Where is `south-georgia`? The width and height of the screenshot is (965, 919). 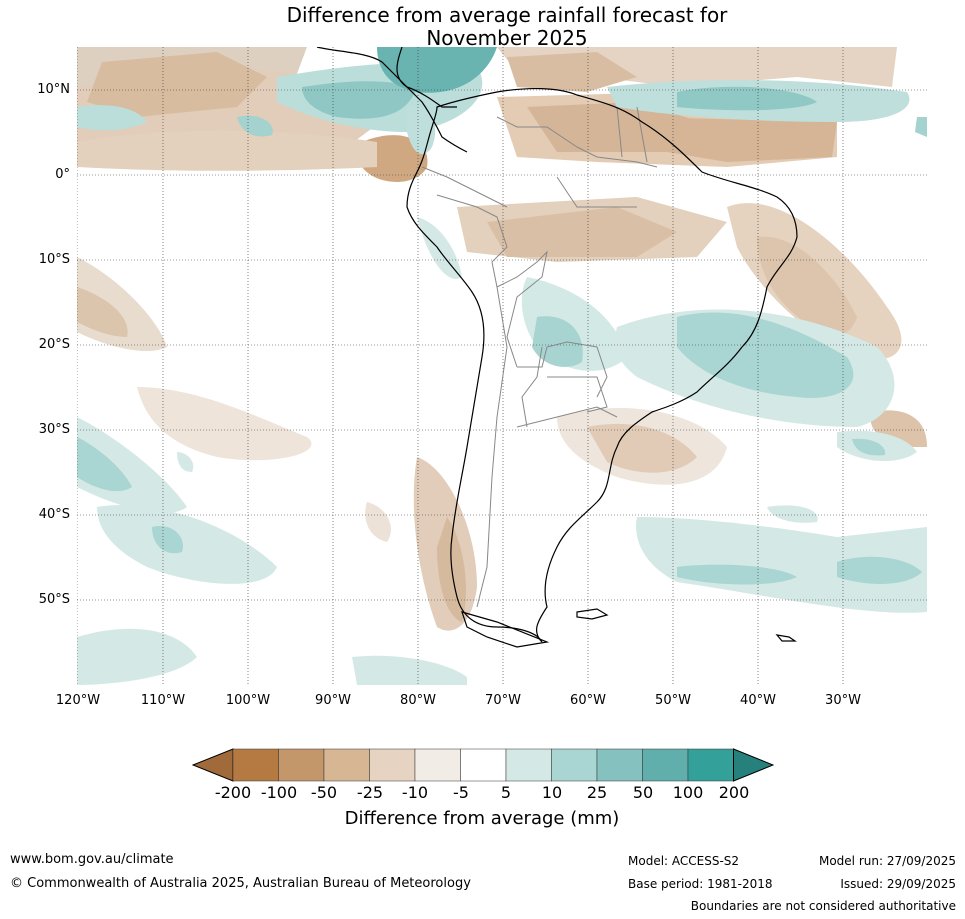
south-georgia is located at coordinates (786, 638).